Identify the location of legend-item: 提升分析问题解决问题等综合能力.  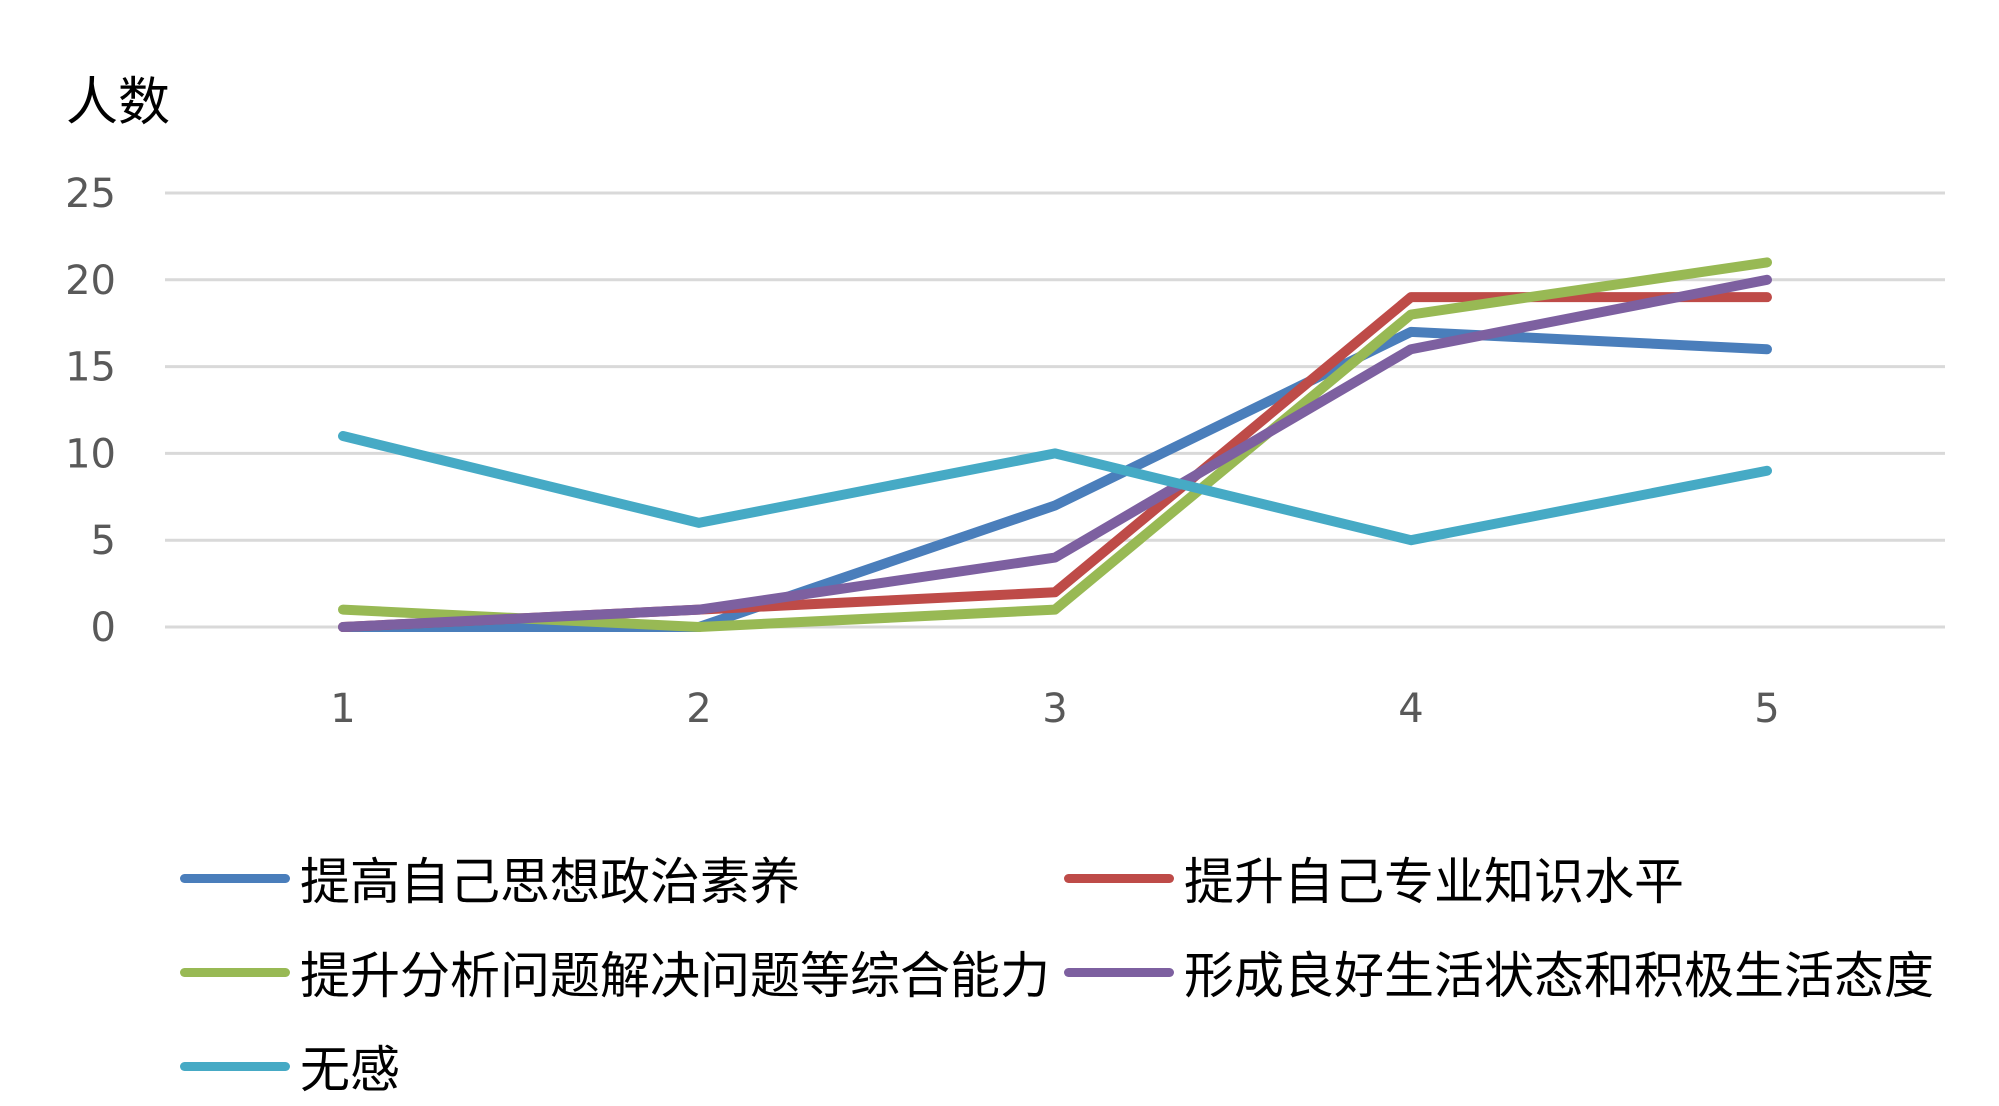
(615, 972).